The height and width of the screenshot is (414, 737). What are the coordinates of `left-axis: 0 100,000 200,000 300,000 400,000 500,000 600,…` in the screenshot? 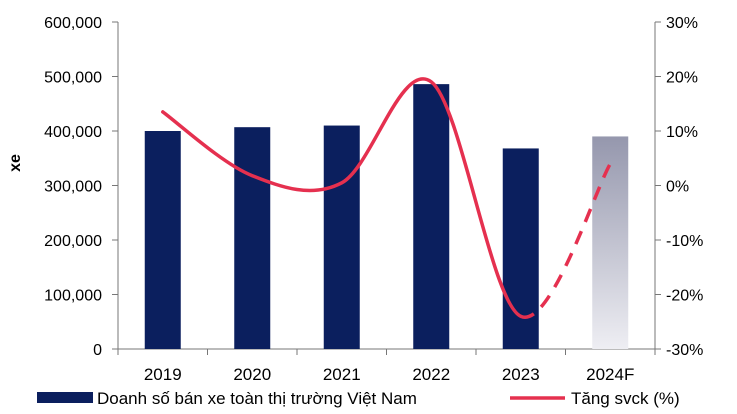 It's located at (81, 187).